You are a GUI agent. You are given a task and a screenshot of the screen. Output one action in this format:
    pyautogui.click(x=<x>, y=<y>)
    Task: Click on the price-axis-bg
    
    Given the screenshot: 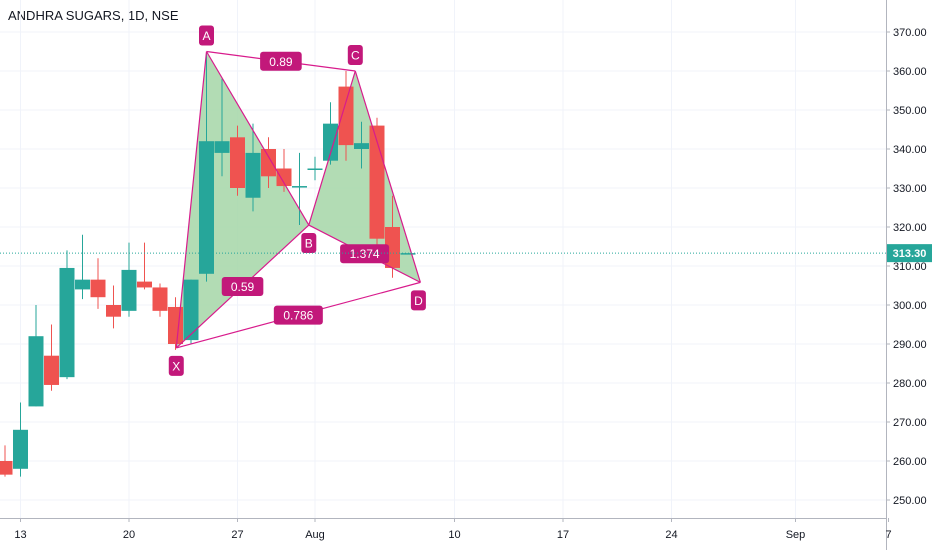 What is the action you would take?
    pyautogui.click(x=909, y=275)
    